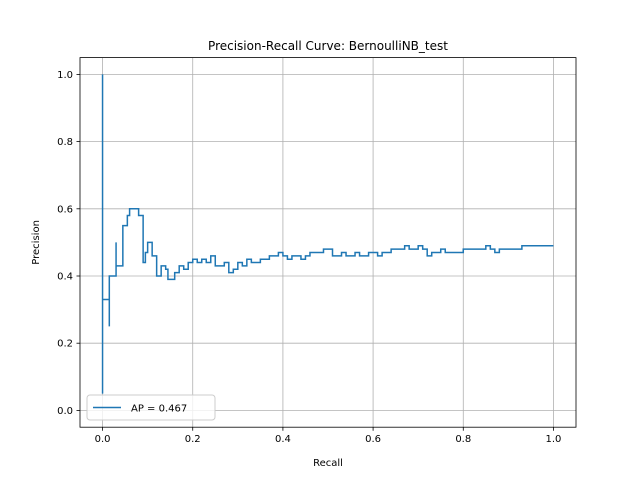 The image size is (640, 480). I want to click on x-tick-label: 1.0, so click(554, 439).